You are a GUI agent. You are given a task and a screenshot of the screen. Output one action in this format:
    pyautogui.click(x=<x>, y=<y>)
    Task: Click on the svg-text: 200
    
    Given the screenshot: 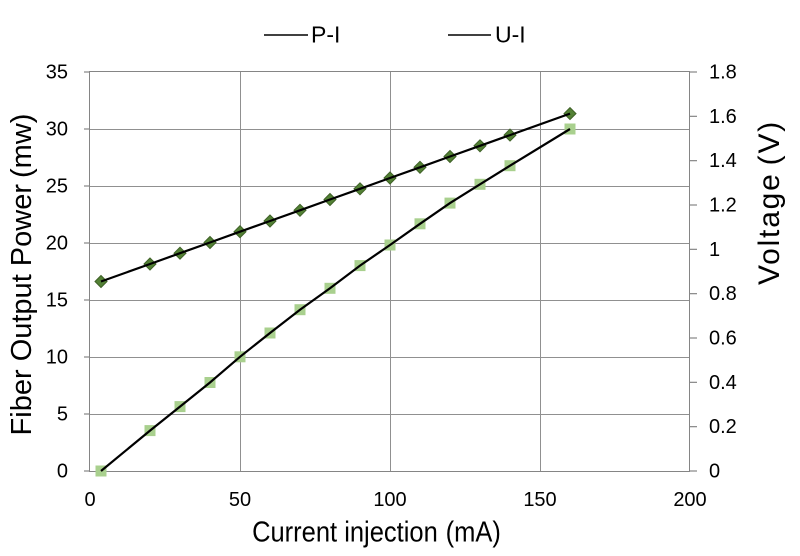 What is the action you would take?
    pyautogui.click(x=689, y=500)
    